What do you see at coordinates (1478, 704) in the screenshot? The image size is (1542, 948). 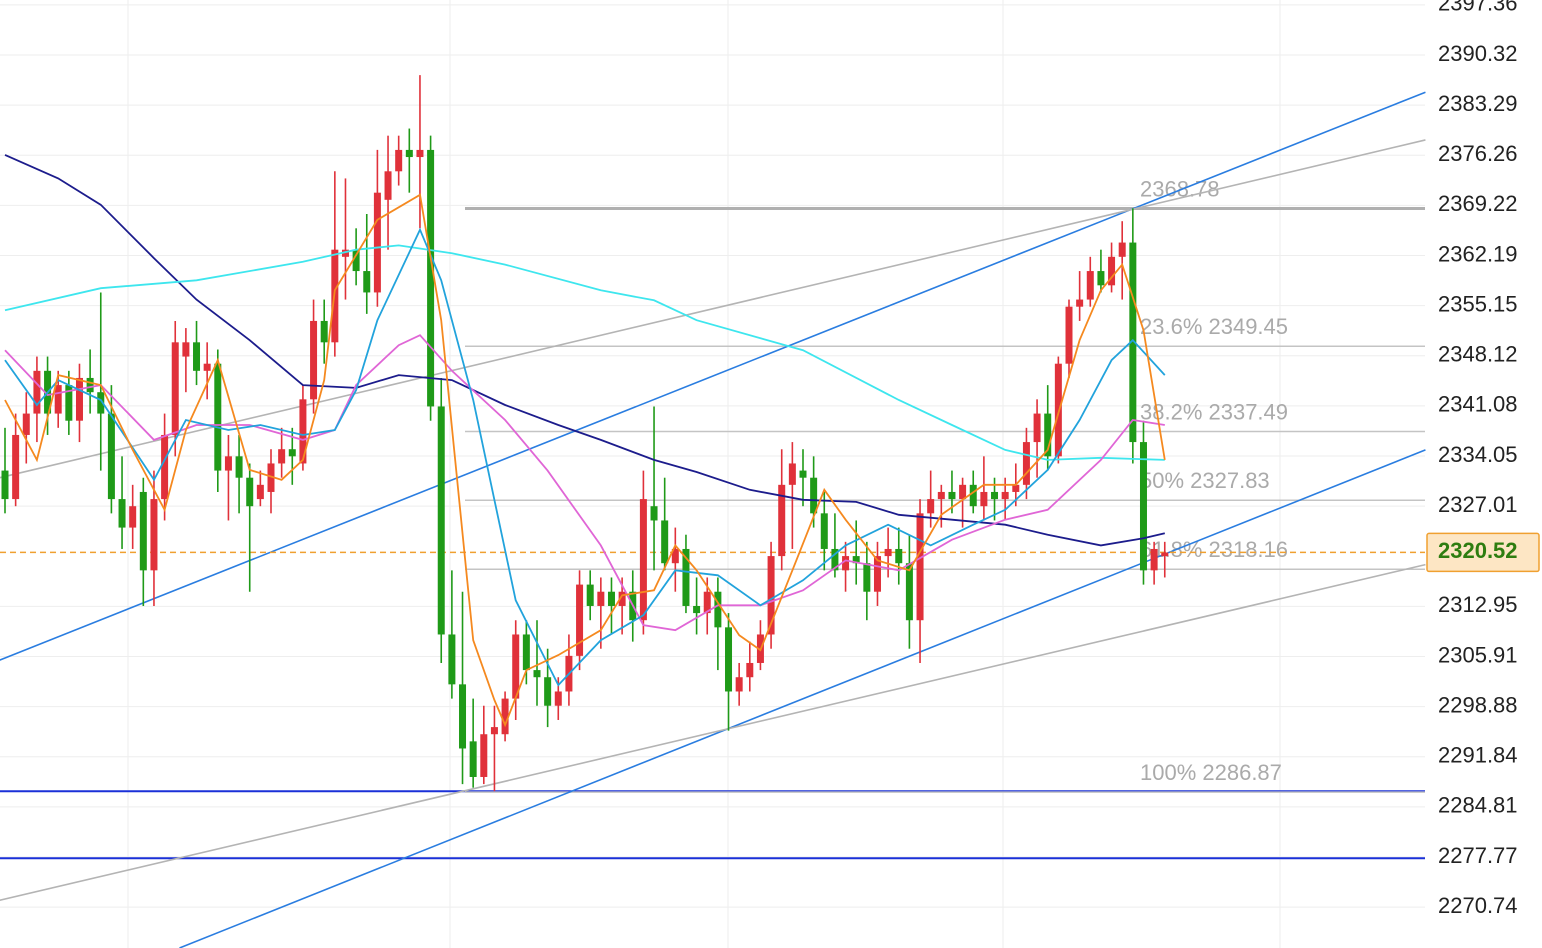 I see `y-tick-label: 2298.88` at bounding box center [1478, 704].